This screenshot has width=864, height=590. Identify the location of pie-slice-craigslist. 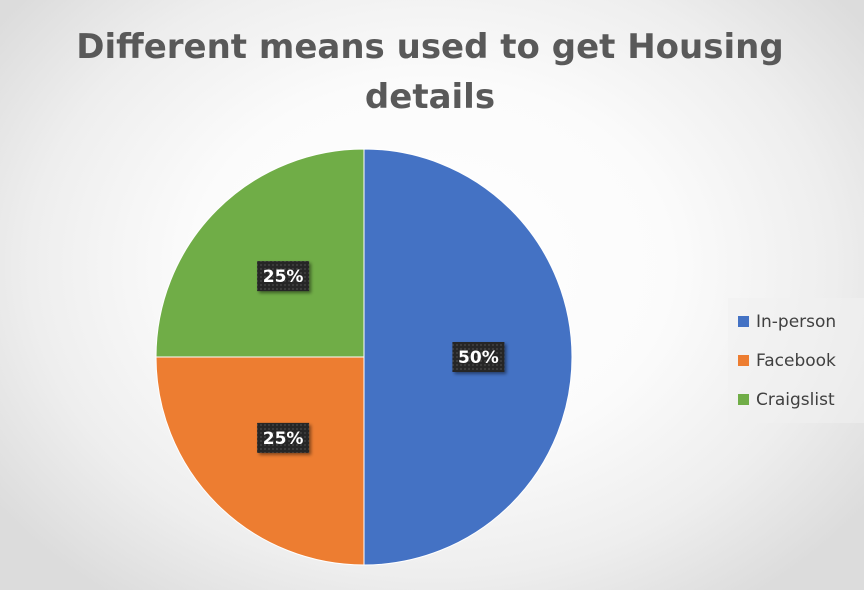
(260, 253).